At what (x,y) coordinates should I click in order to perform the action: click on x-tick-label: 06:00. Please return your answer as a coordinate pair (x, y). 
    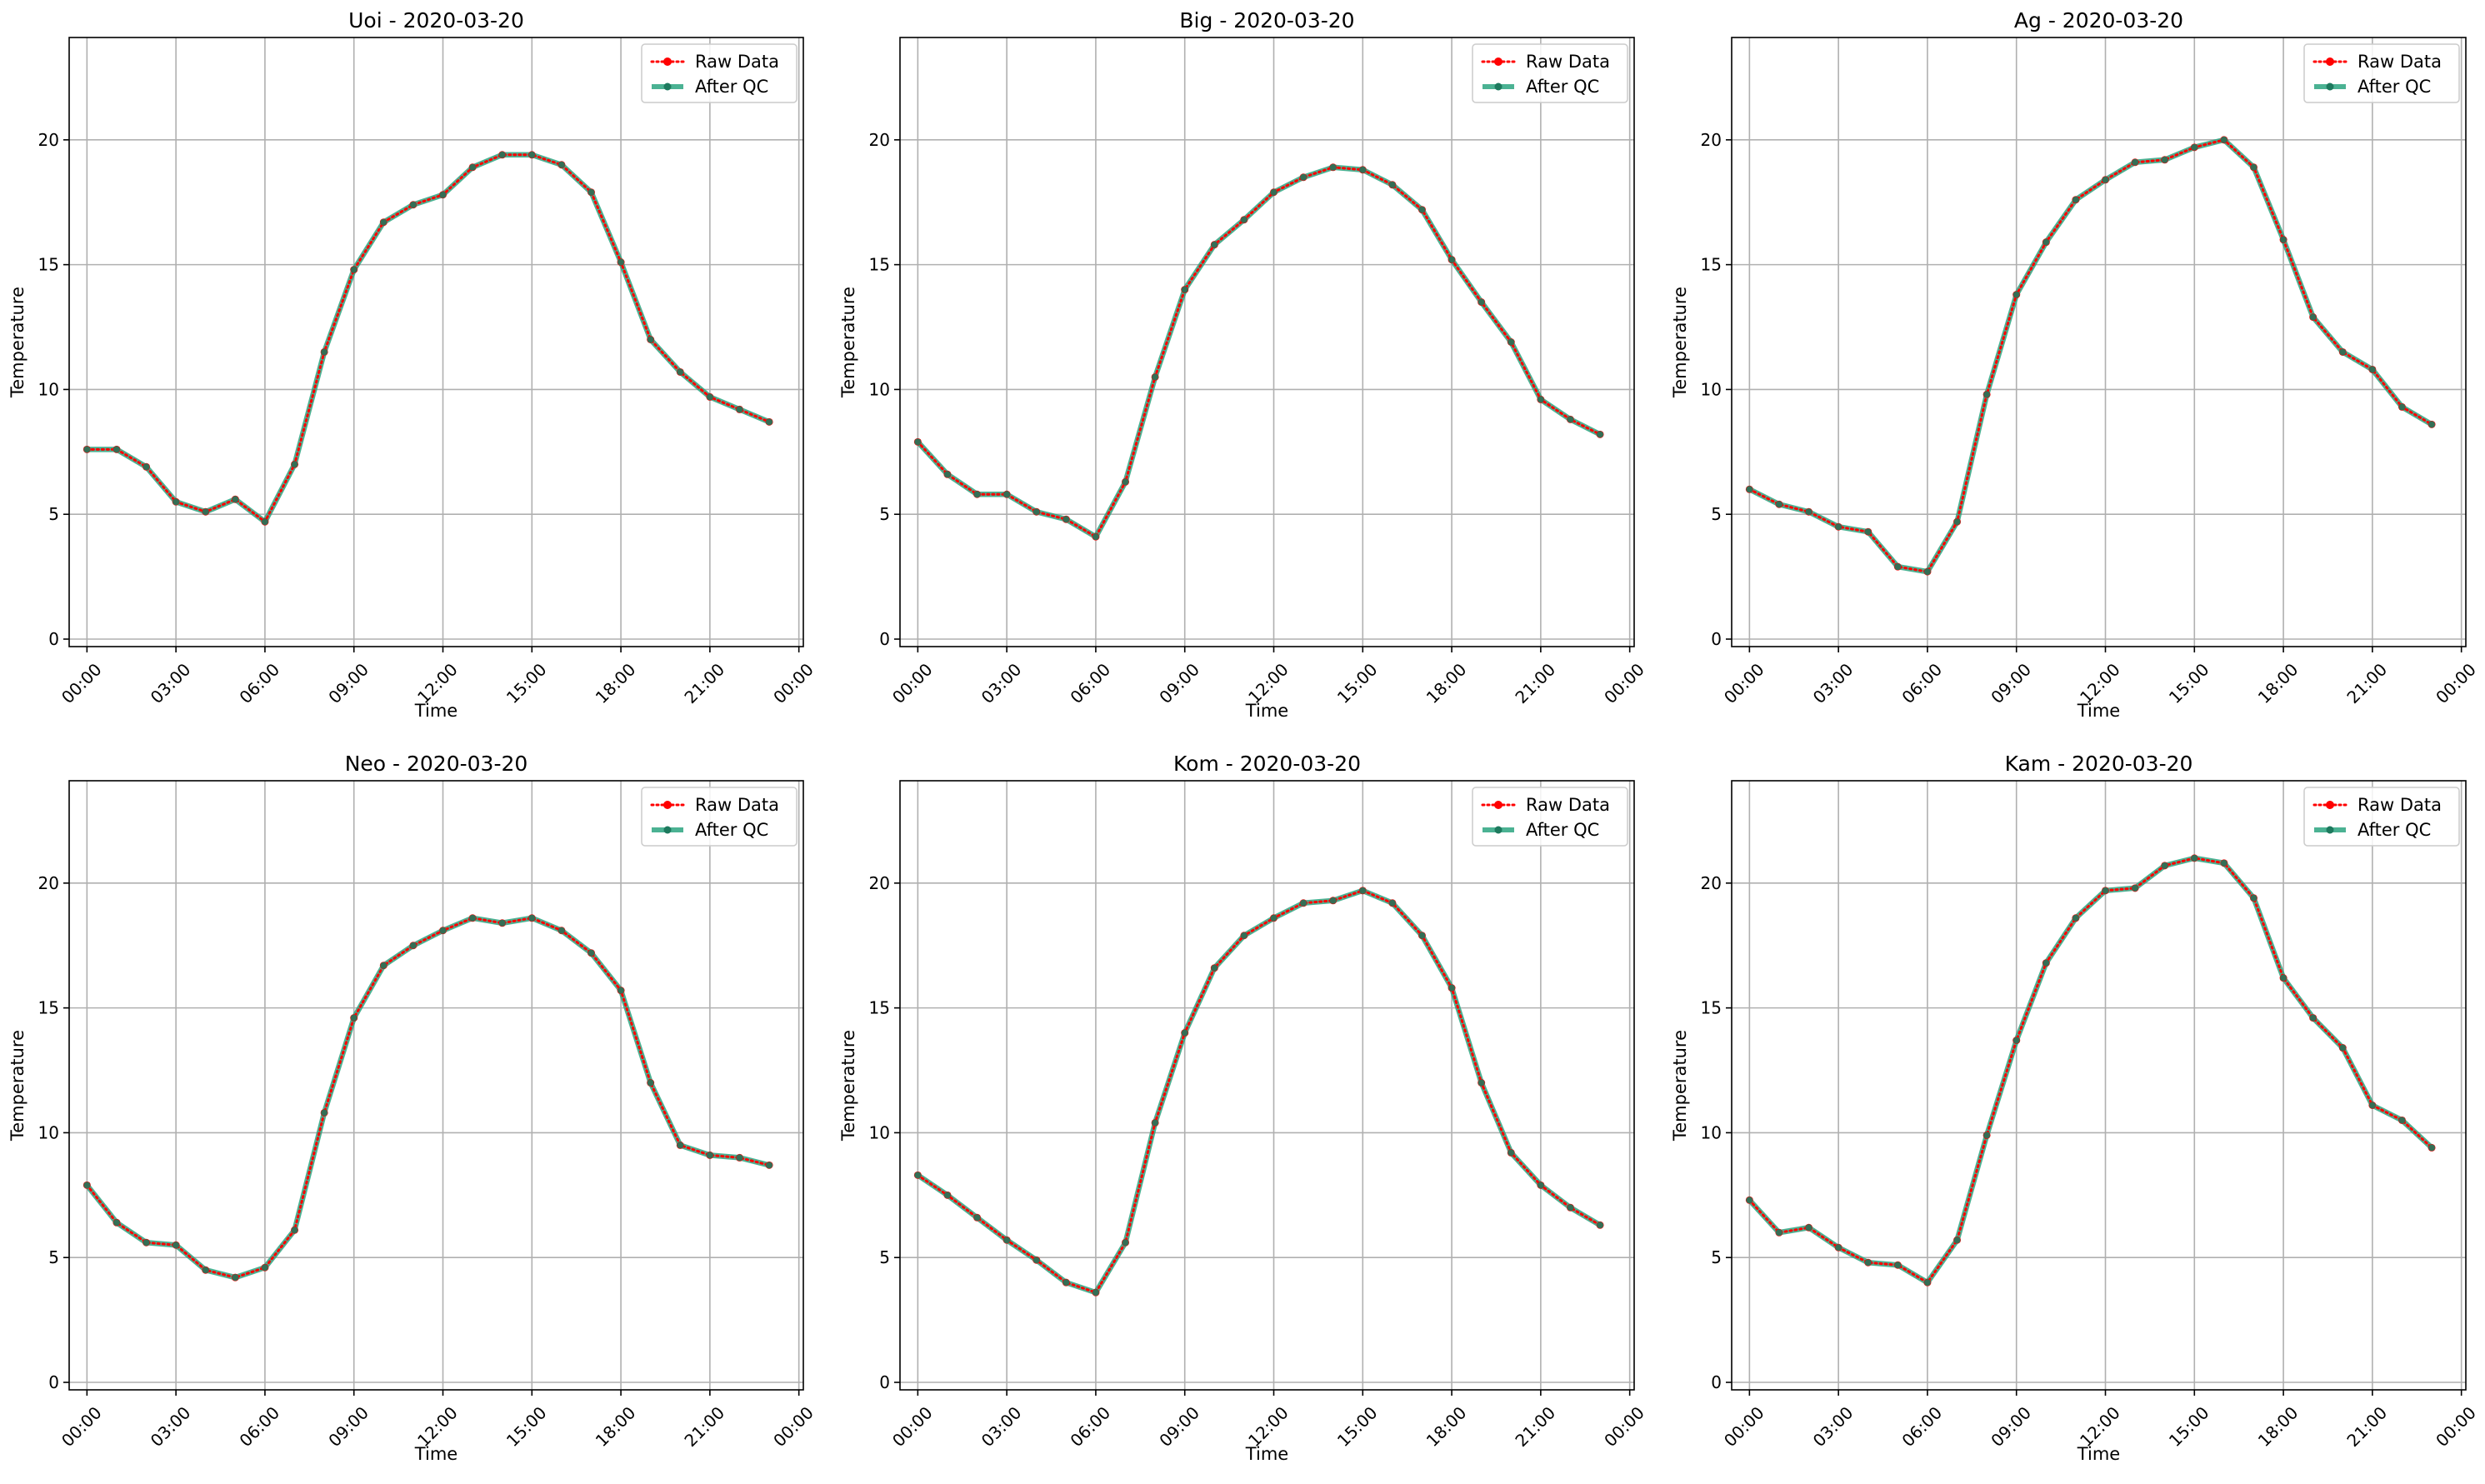
    Looking at the image, I should click on (1922, 1426).